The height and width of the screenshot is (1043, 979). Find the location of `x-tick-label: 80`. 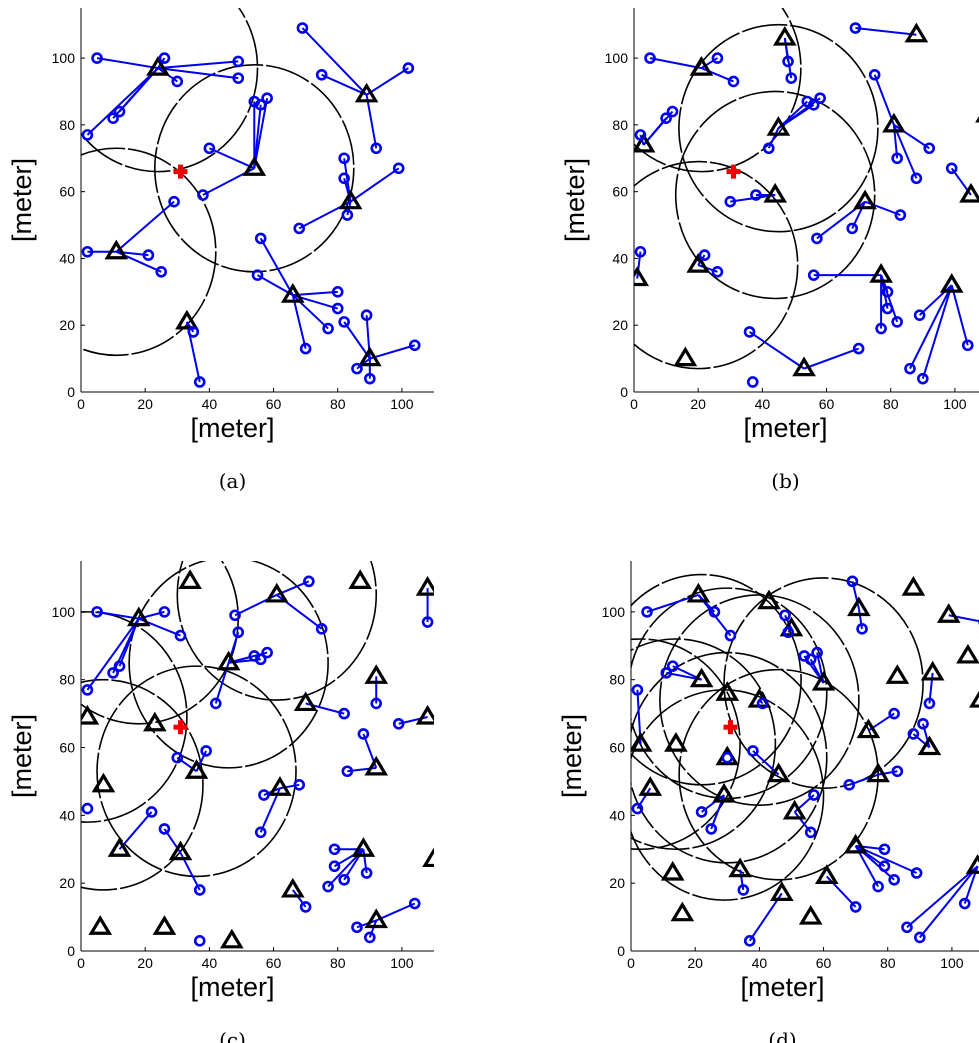

x-tick-label: 80 is located at coordinates (888, 963).